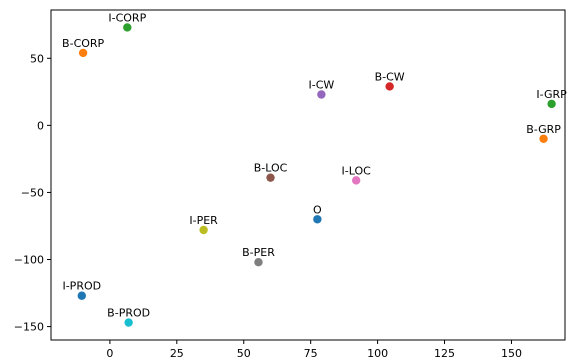 The image size is (572, 358). I want to click on point-label: I-LOC, so click(357, 170).